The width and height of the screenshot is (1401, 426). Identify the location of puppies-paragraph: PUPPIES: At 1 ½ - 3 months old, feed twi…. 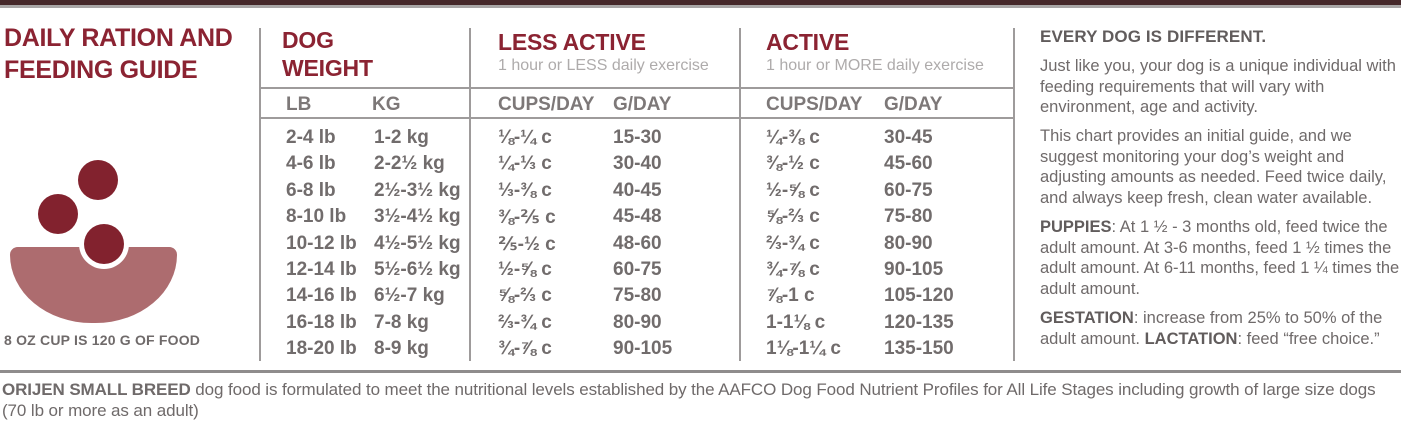
(1220, 258).